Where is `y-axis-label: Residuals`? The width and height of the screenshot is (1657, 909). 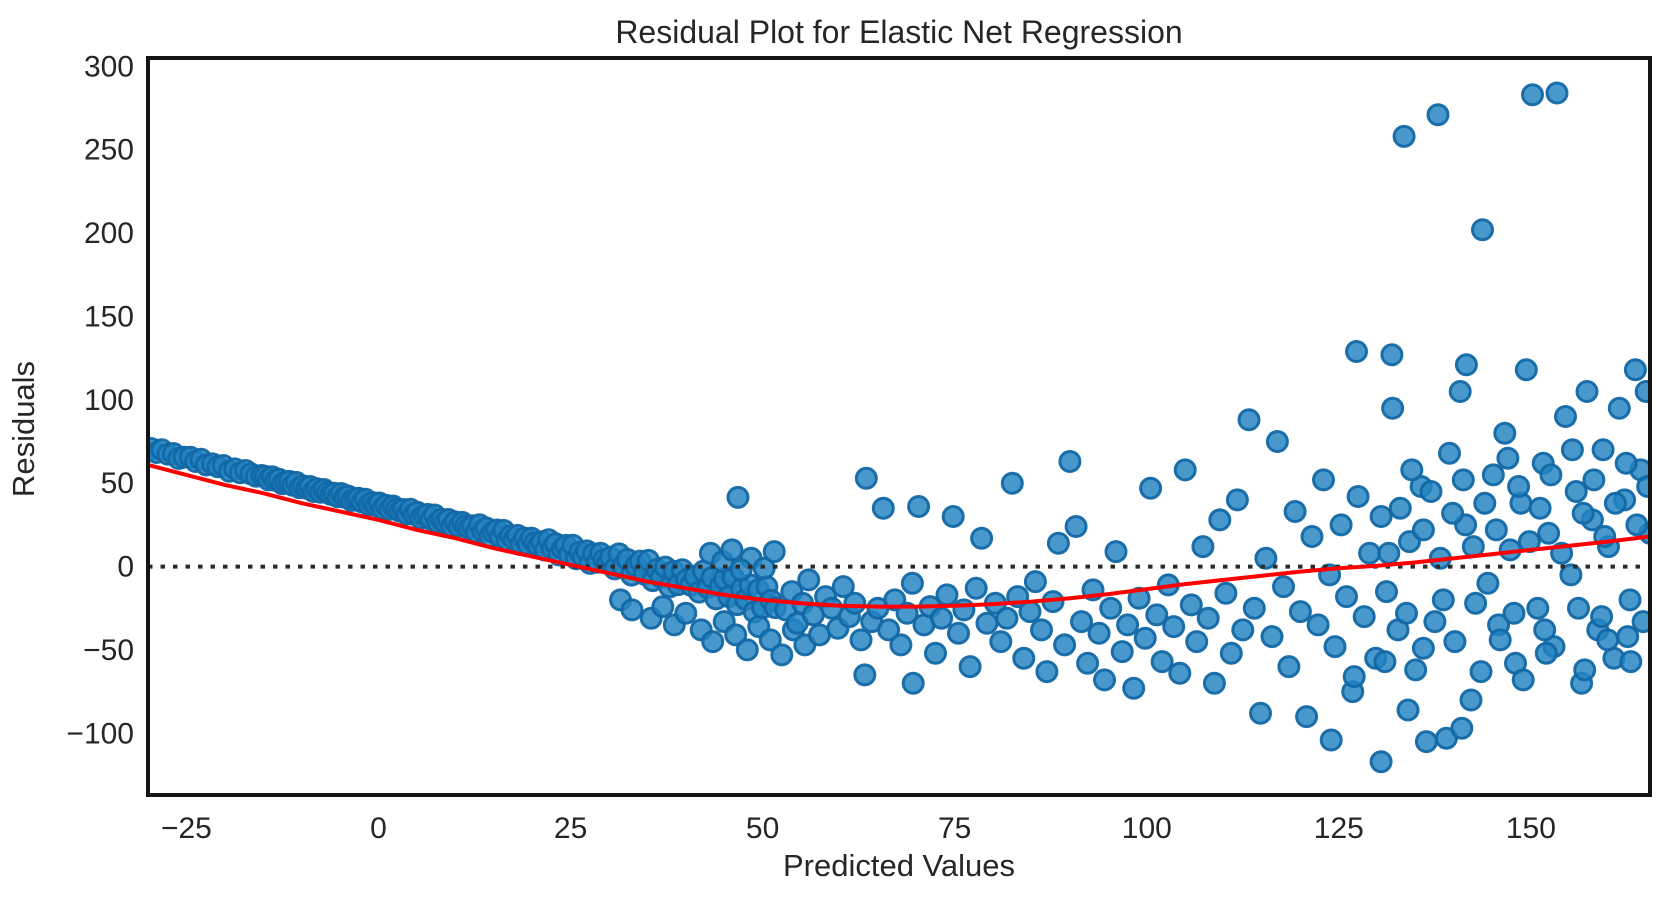 y-axis-label: Residuals is located at coordinates (23, 429).